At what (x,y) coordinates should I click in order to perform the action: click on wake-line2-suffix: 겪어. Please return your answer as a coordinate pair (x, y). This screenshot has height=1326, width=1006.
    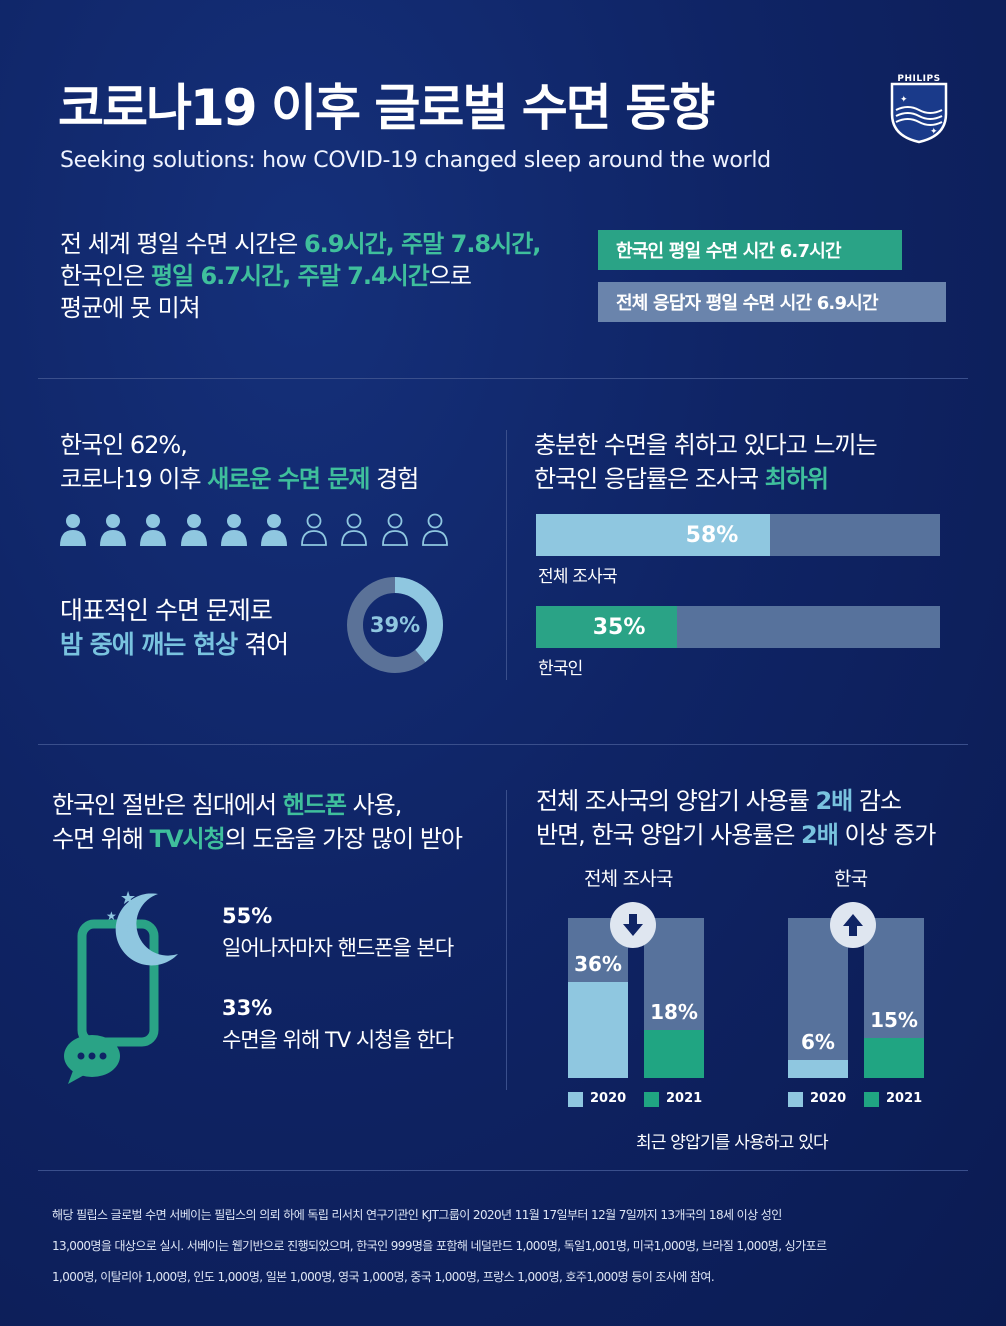
    Looking at the image, I should click on (263, 644).